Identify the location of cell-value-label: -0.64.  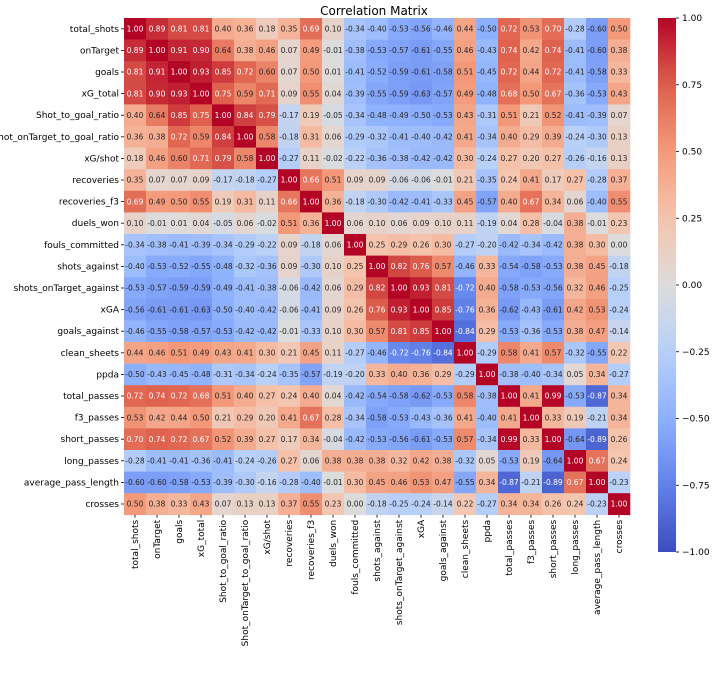
(575, 439).